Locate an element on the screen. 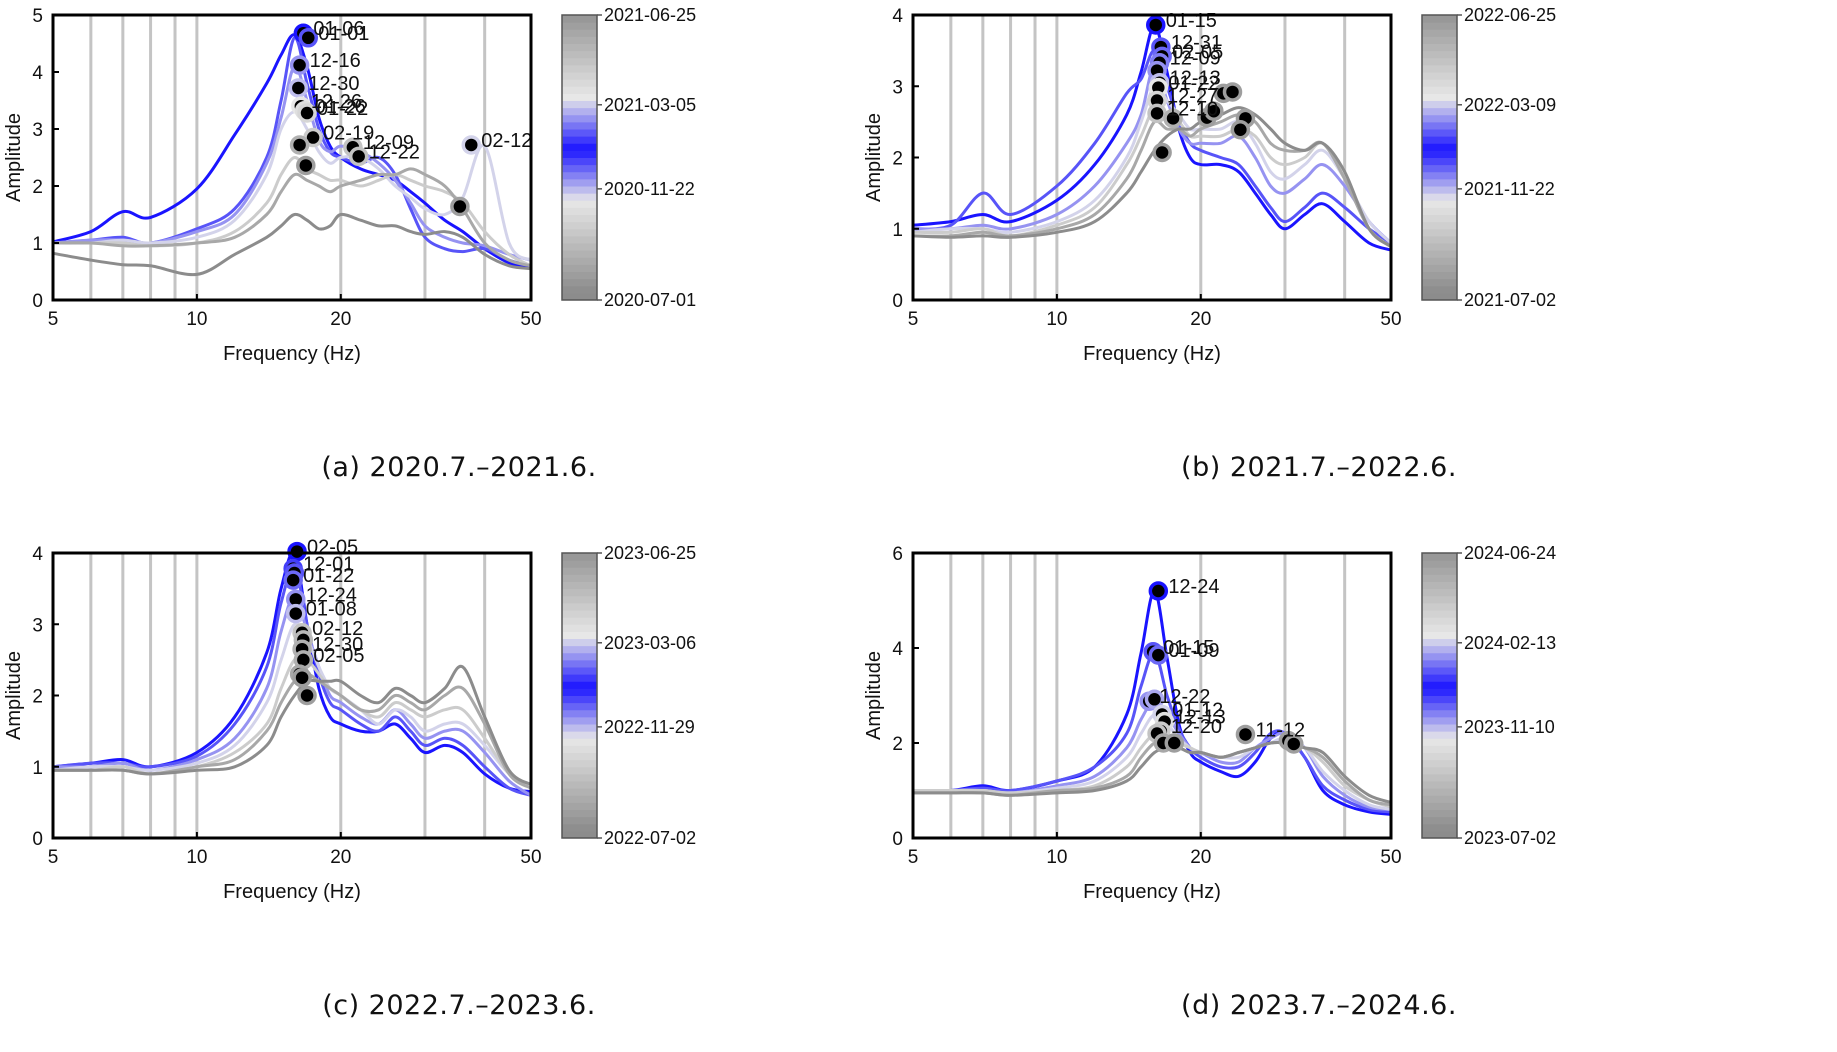 Image resolution: width=1837 pixels, height=1052 pixels. colorbar-label: 2023-07-02 is located at coordinates (1510, 838).